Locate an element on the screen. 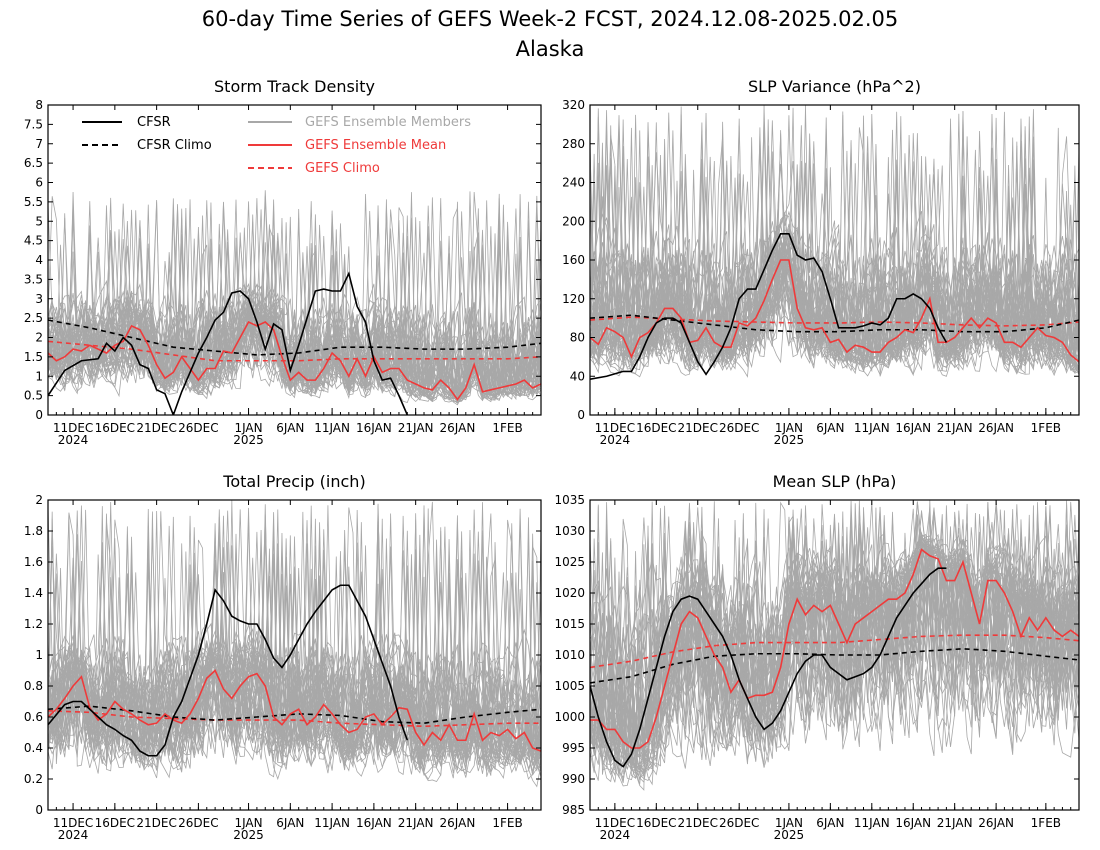 This screenshot has width=1100, height=850. legend-label-members: GEFS Ensemble Members is located at coordinates (388, 122).